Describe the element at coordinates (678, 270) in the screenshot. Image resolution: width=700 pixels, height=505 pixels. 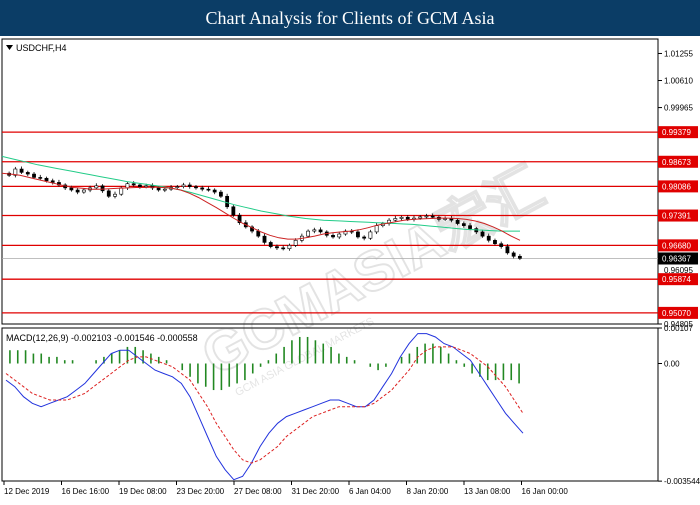
I see `price-axis-label: 0.96095` at that location.